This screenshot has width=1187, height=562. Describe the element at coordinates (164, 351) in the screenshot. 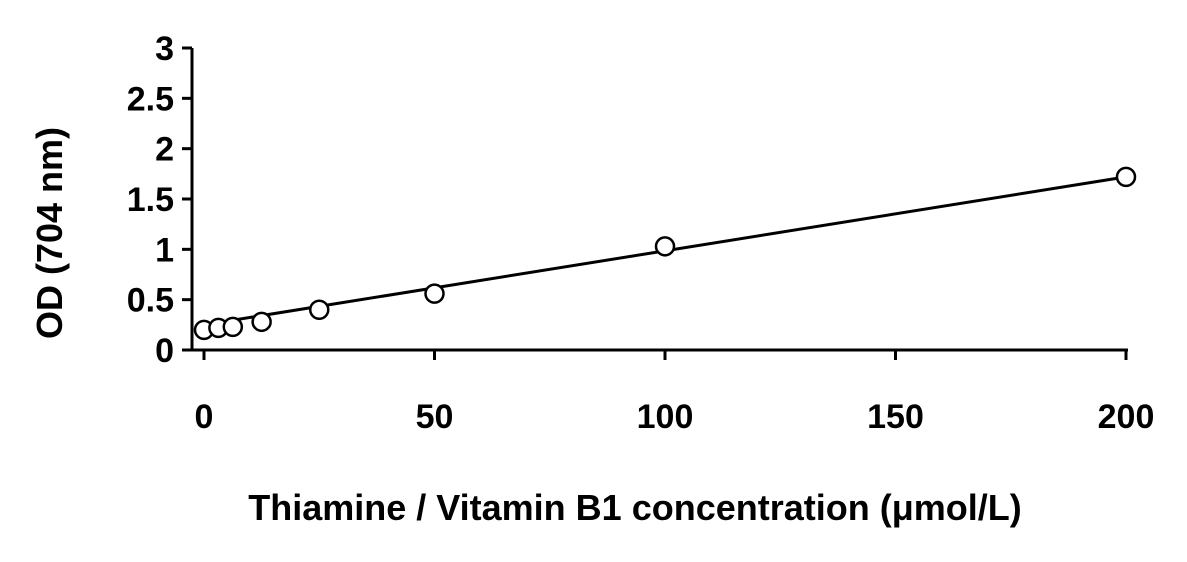

I see `y-tick-label: 0` at that location.